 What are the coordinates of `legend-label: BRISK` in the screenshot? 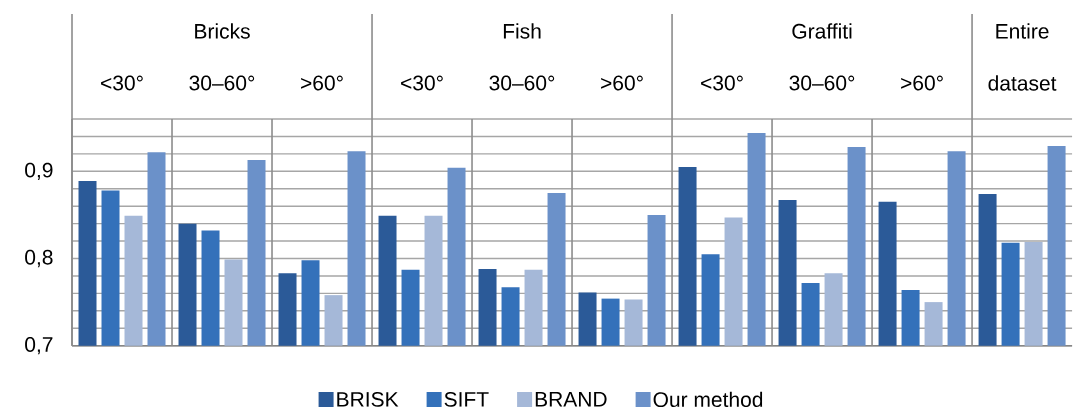 It's located at (368, 399).